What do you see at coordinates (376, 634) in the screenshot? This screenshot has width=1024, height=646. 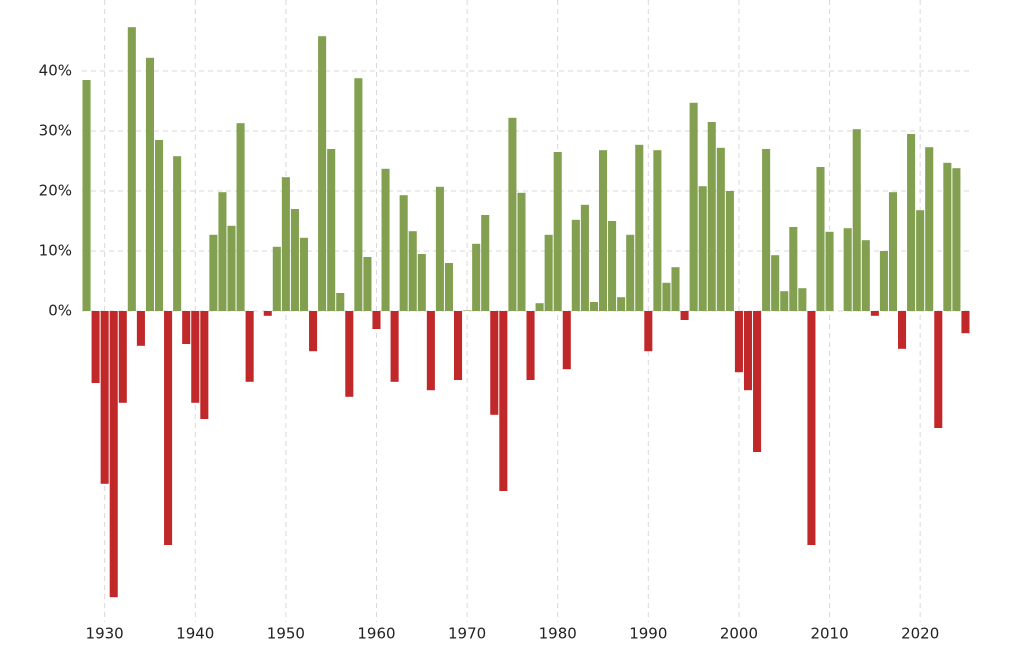 I see `x-tick-label: 1960` at bounding box center [376, 634].